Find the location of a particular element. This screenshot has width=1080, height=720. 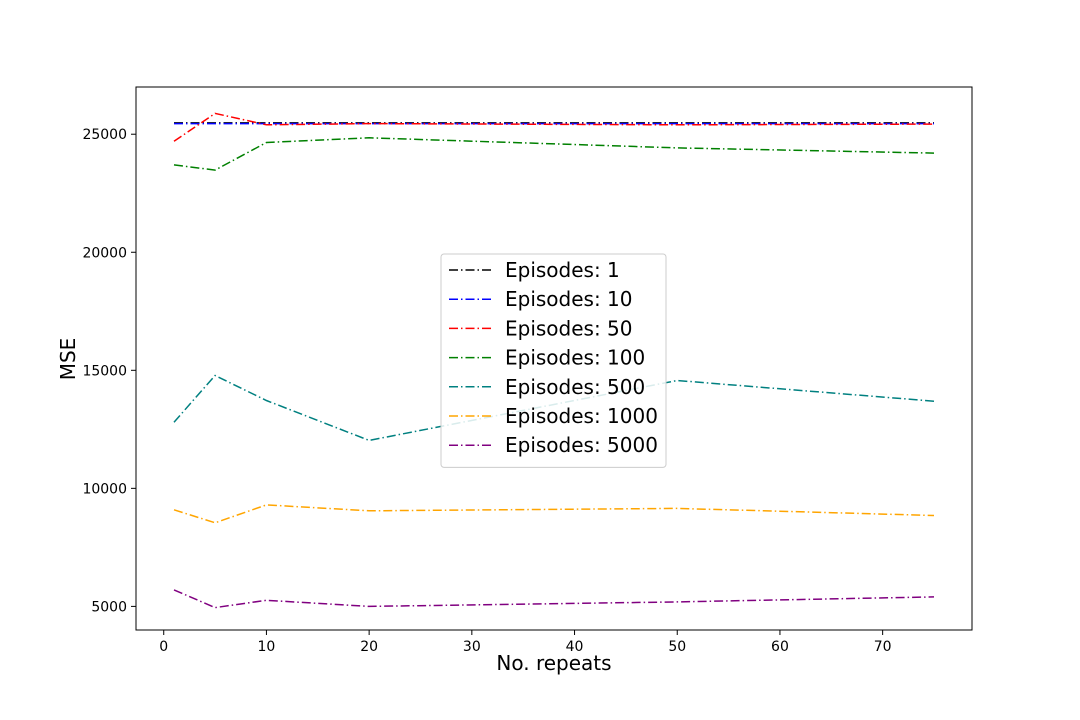

x-tick-label: 40 is located at coordinates (575, 647).